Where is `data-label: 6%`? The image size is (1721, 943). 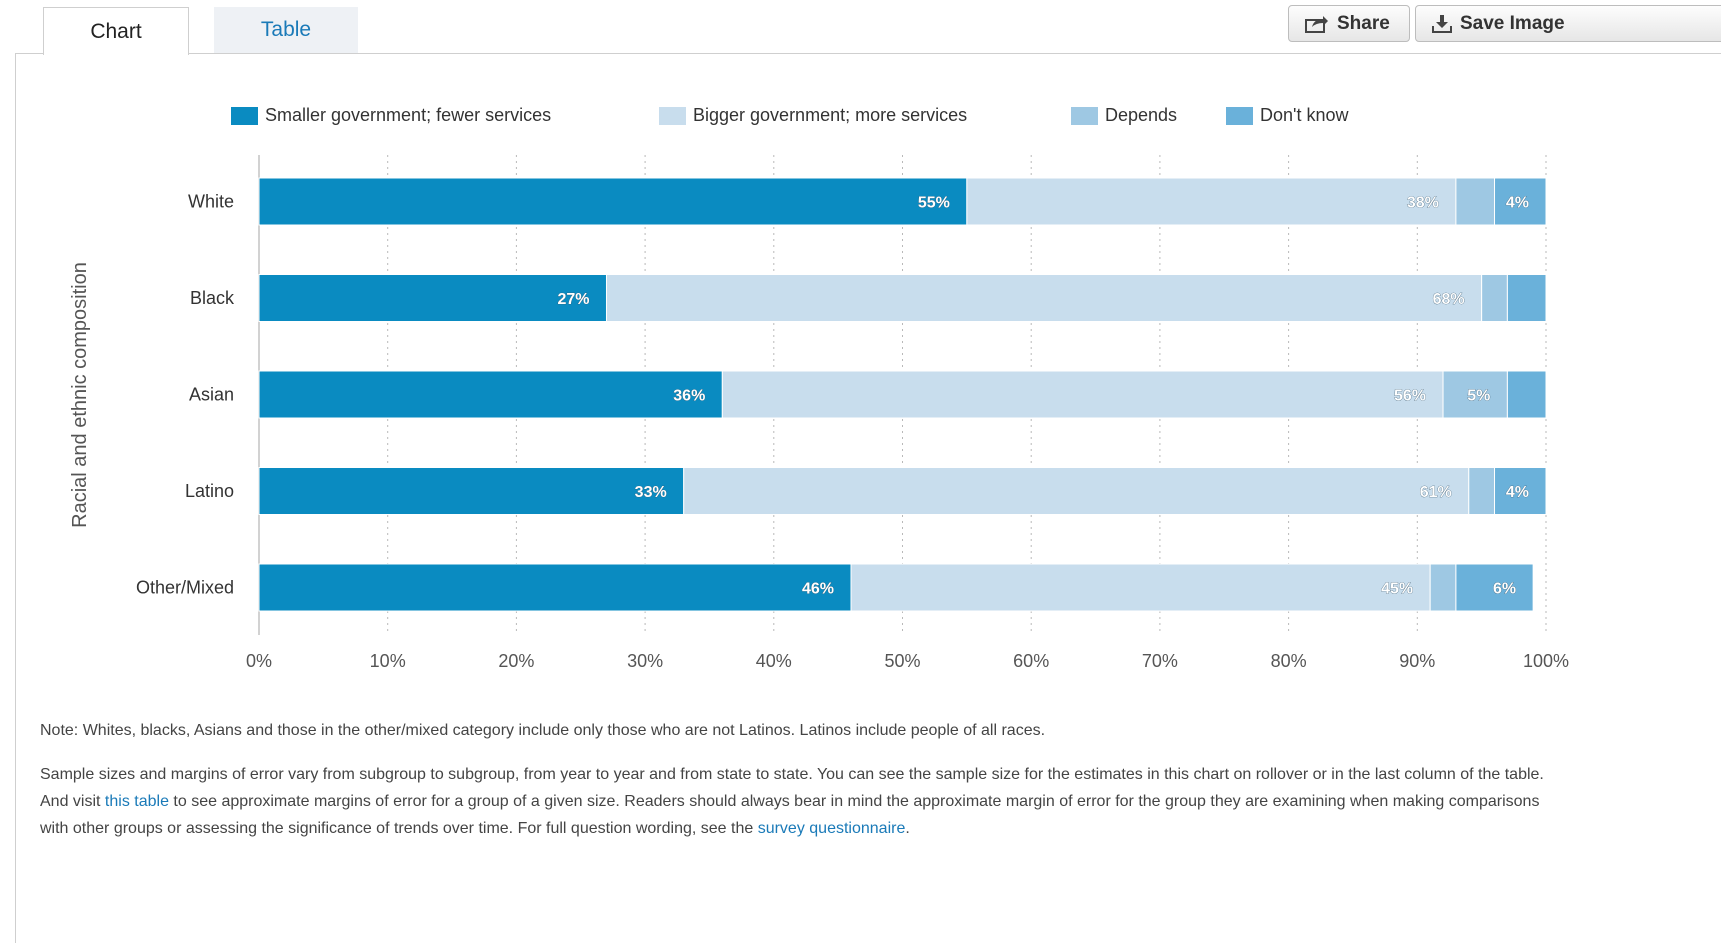 data-label: 6% is located at coordinates (1504, 589).